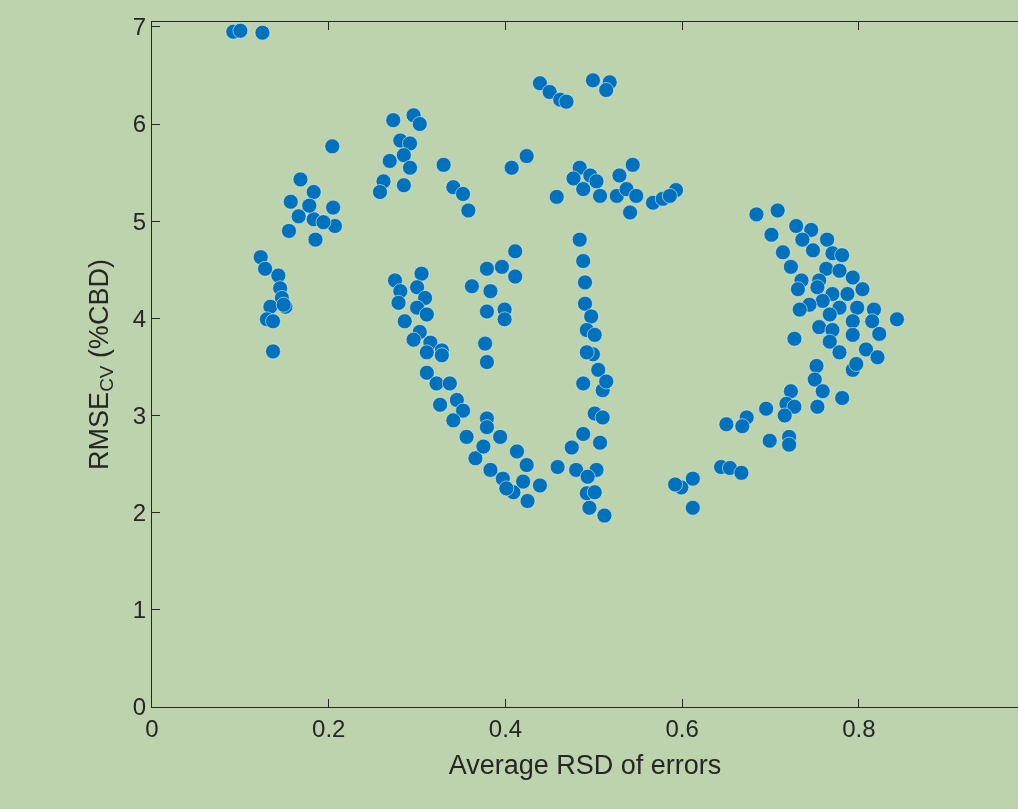 The image size is (1018, 809). I want to click on x-tick-label: 0.6, so click(682, 728).